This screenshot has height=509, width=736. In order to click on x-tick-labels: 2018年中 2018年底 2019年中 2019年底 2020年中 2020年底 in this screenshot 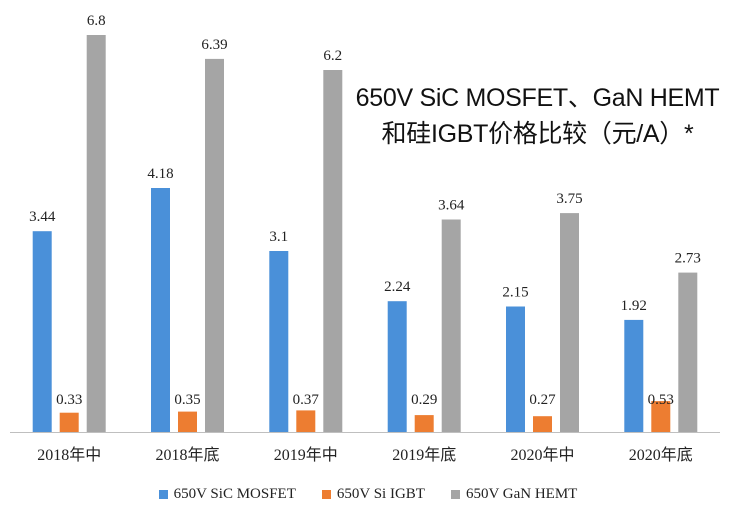, I will do `click(365, 455)`.